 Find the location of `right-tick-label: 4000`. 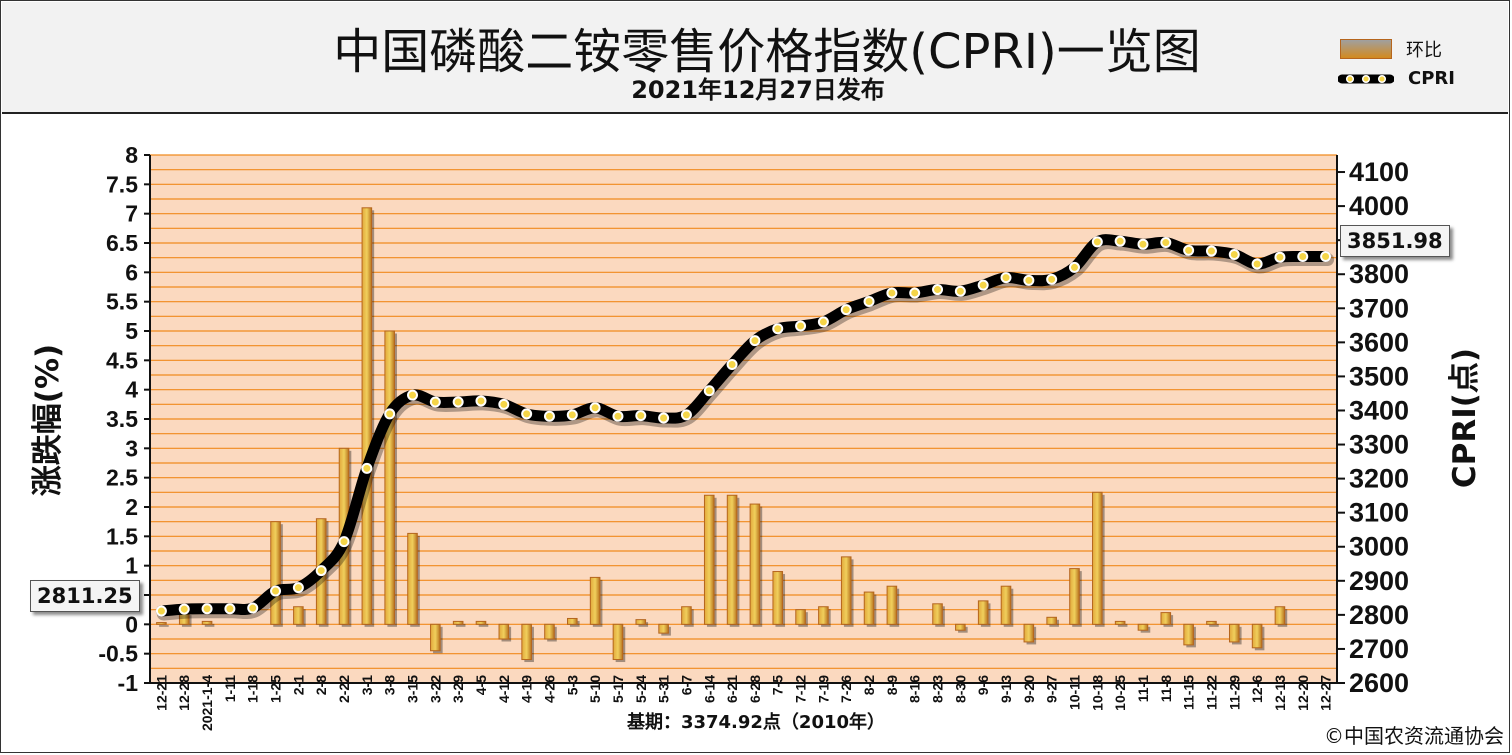

right-tick-label: 4000 is located at coordinates (1379, 206).